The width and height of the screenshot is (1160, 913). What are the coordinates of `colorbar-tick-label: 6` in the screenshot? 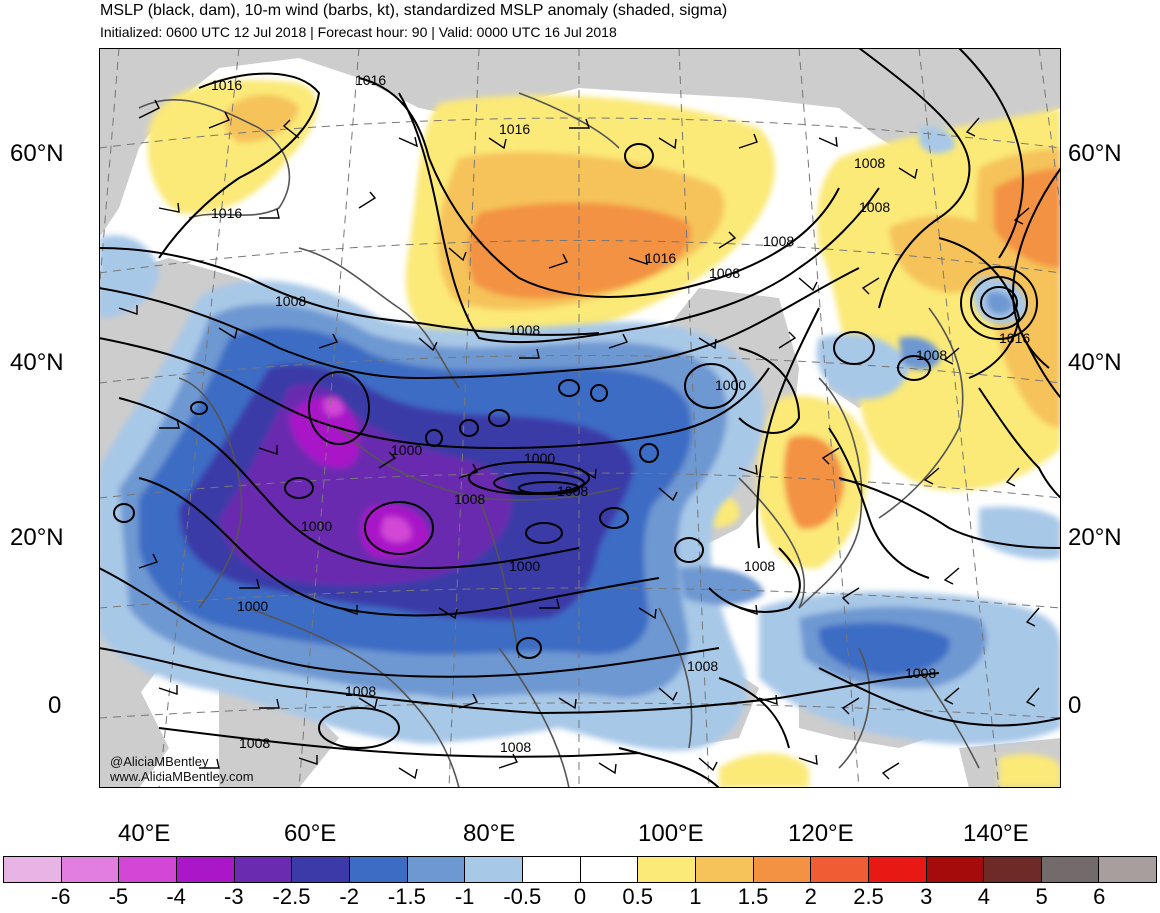 It's located at (1099, 896).